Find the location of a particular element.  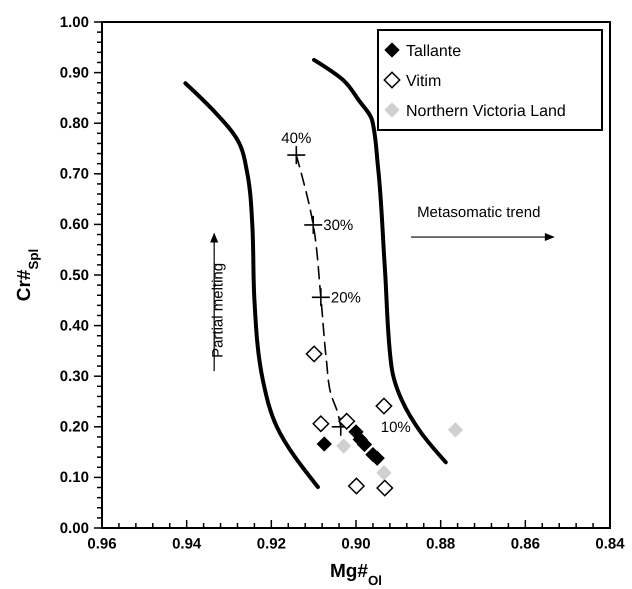

legend-label: Vitim is located at coordinates (424, 81).